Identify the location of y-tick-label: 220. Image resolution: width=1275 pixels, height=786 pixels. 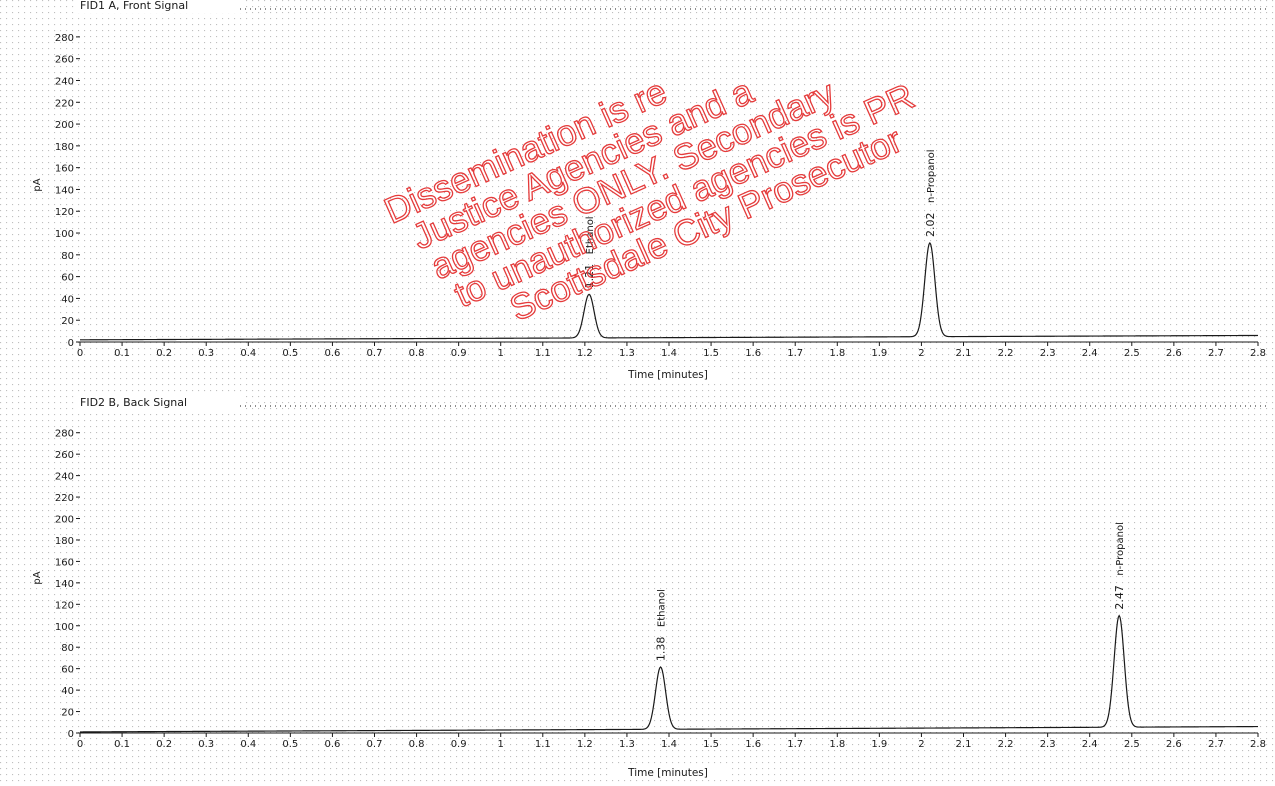
(64, 103).